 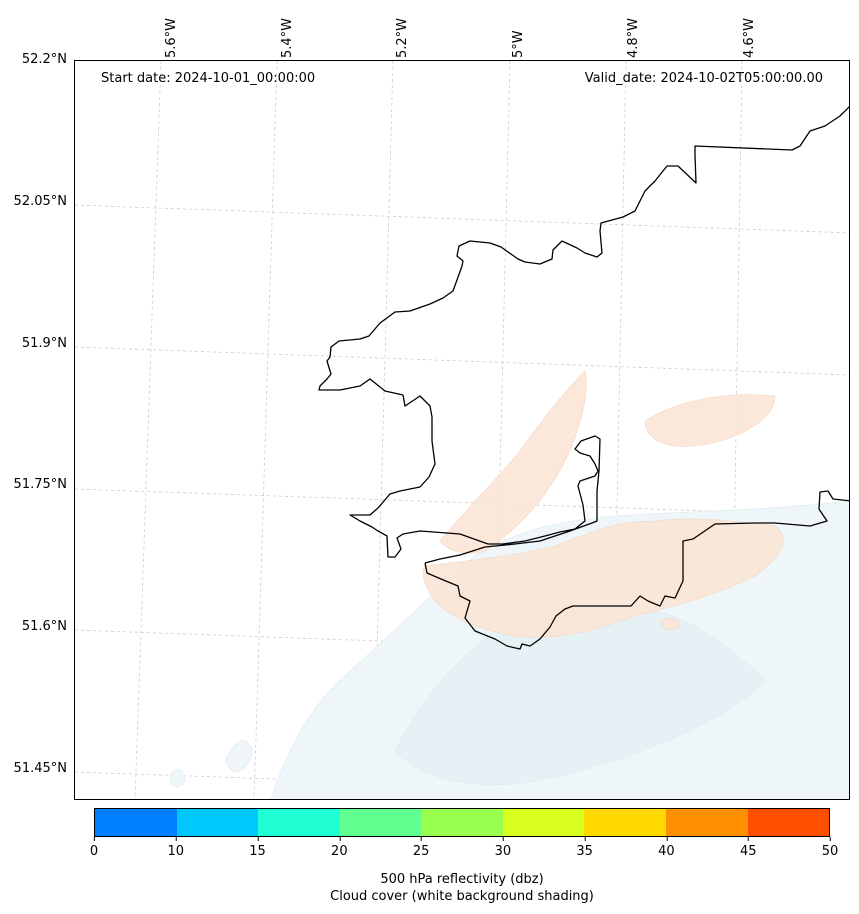 I want to click on parallel-51.9n, so click(x=462, y=361).